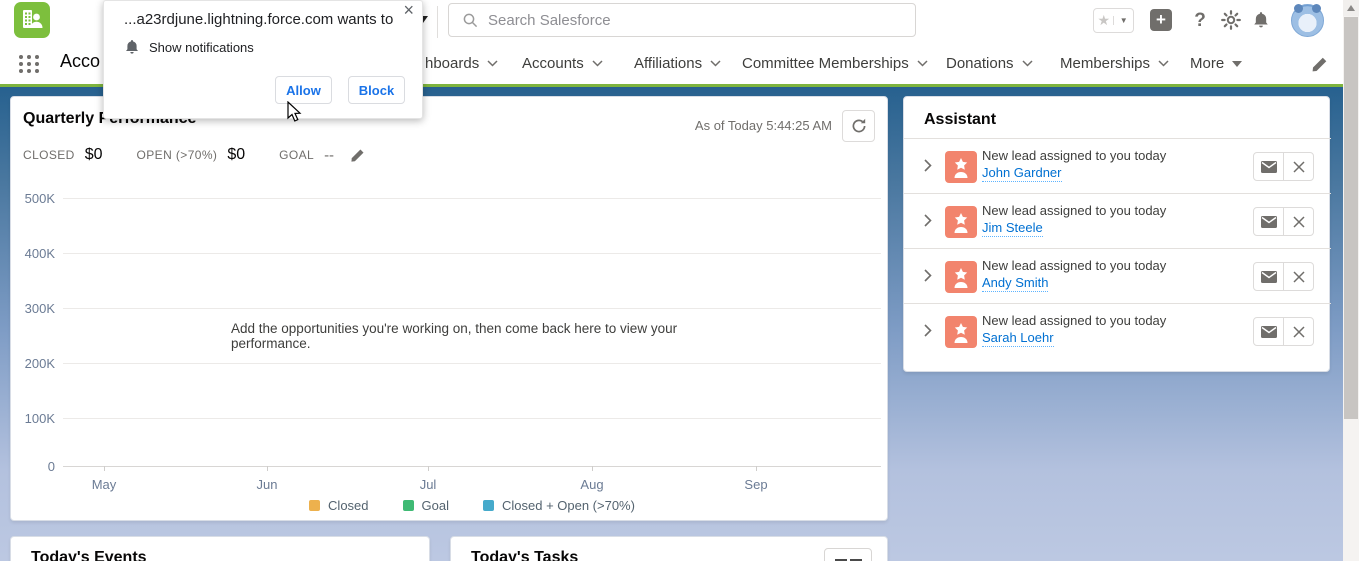 The image size is (1359, 561). I want to click on legend-item-closed-open: Closed + Open (>70%), so click(558, 505).